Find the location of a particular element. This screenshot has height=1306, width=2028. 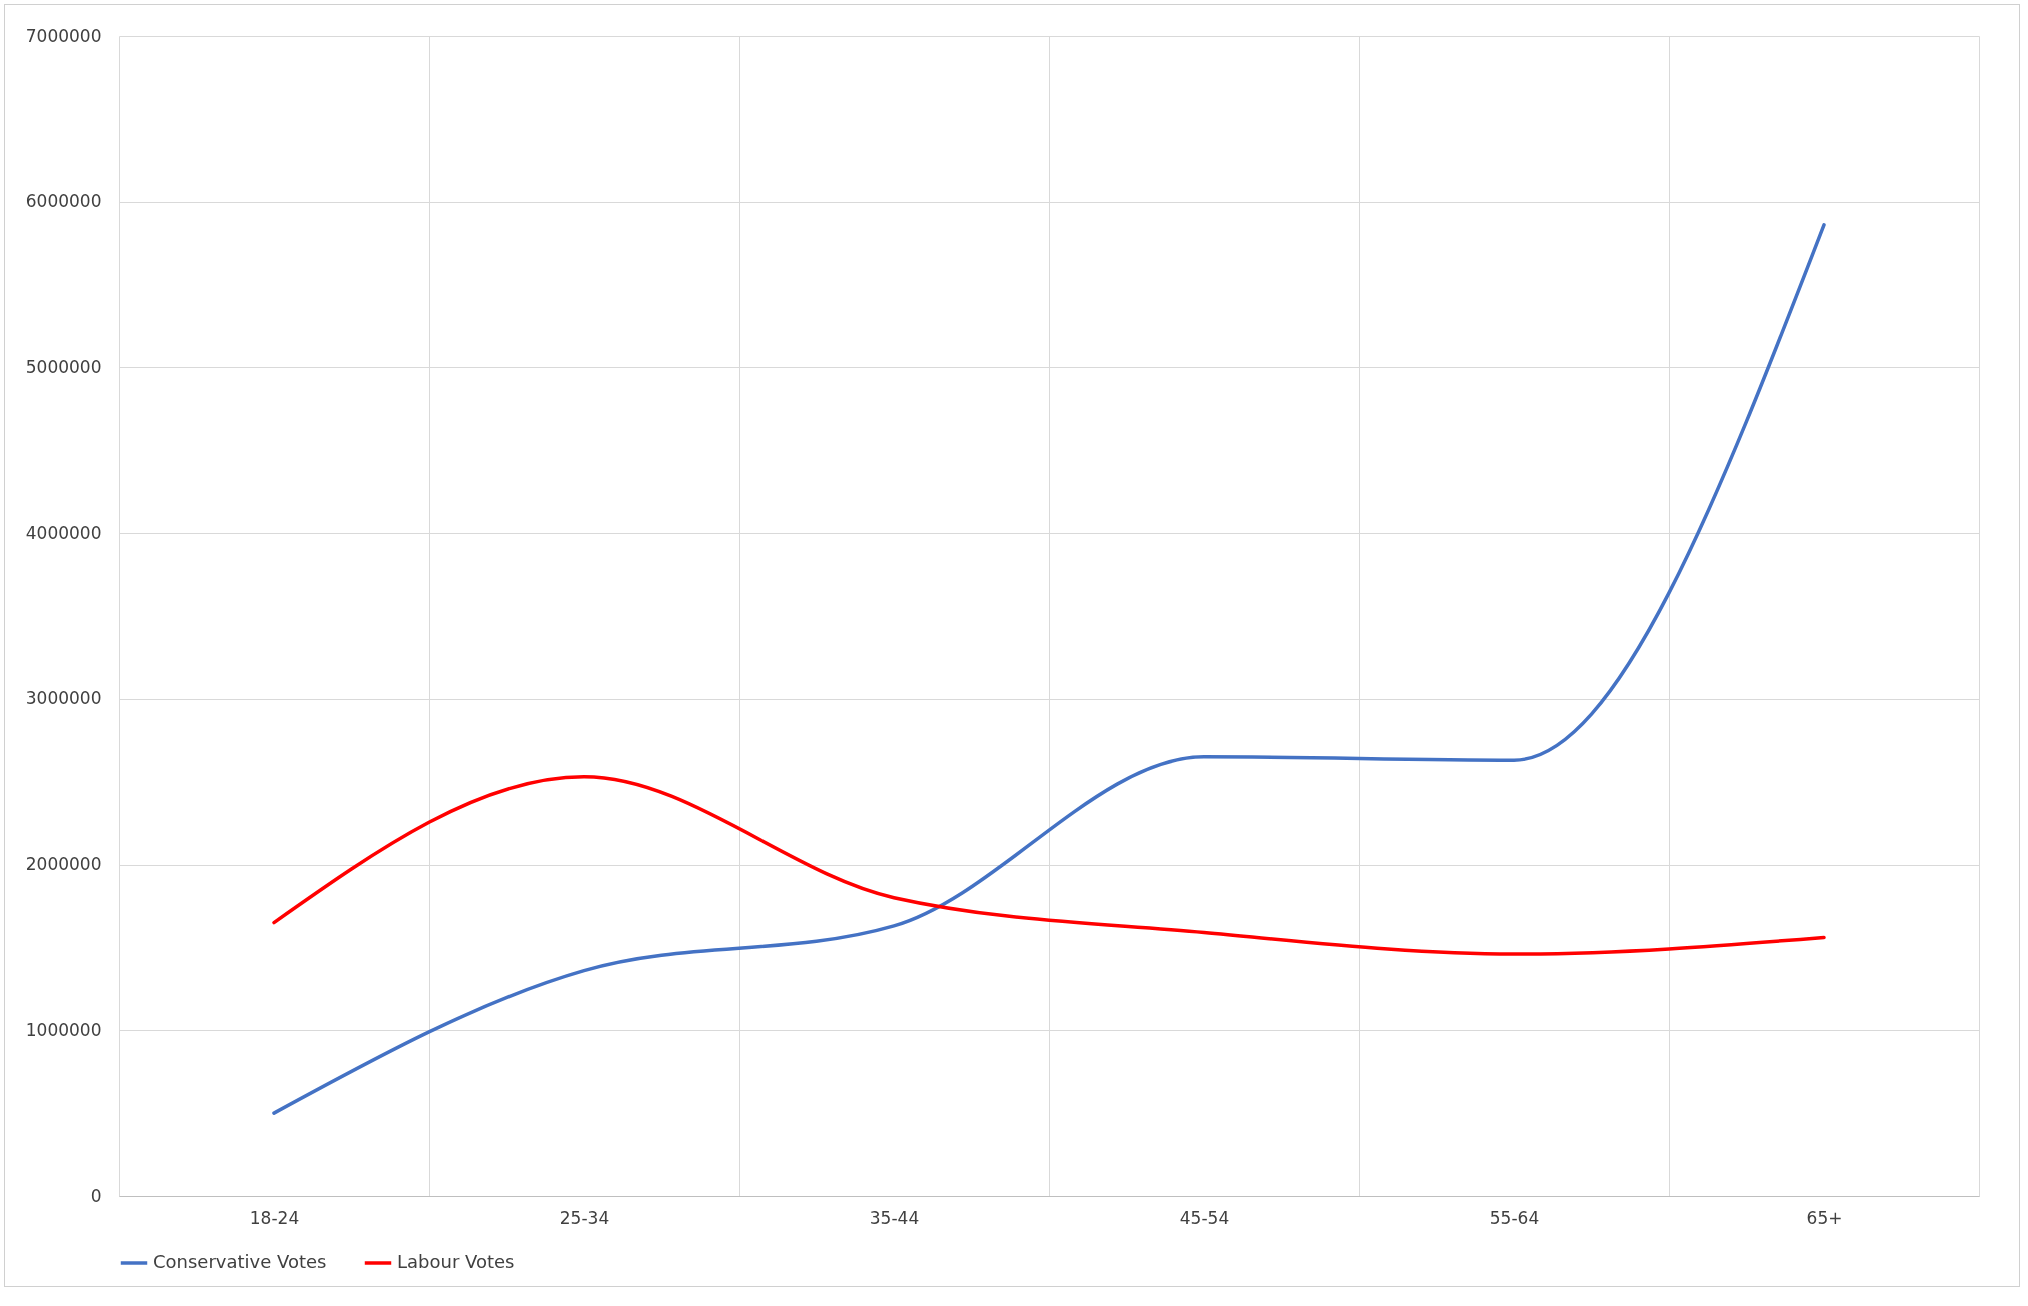

y-tick-label: 0 is located at coordinates (96, 1195).